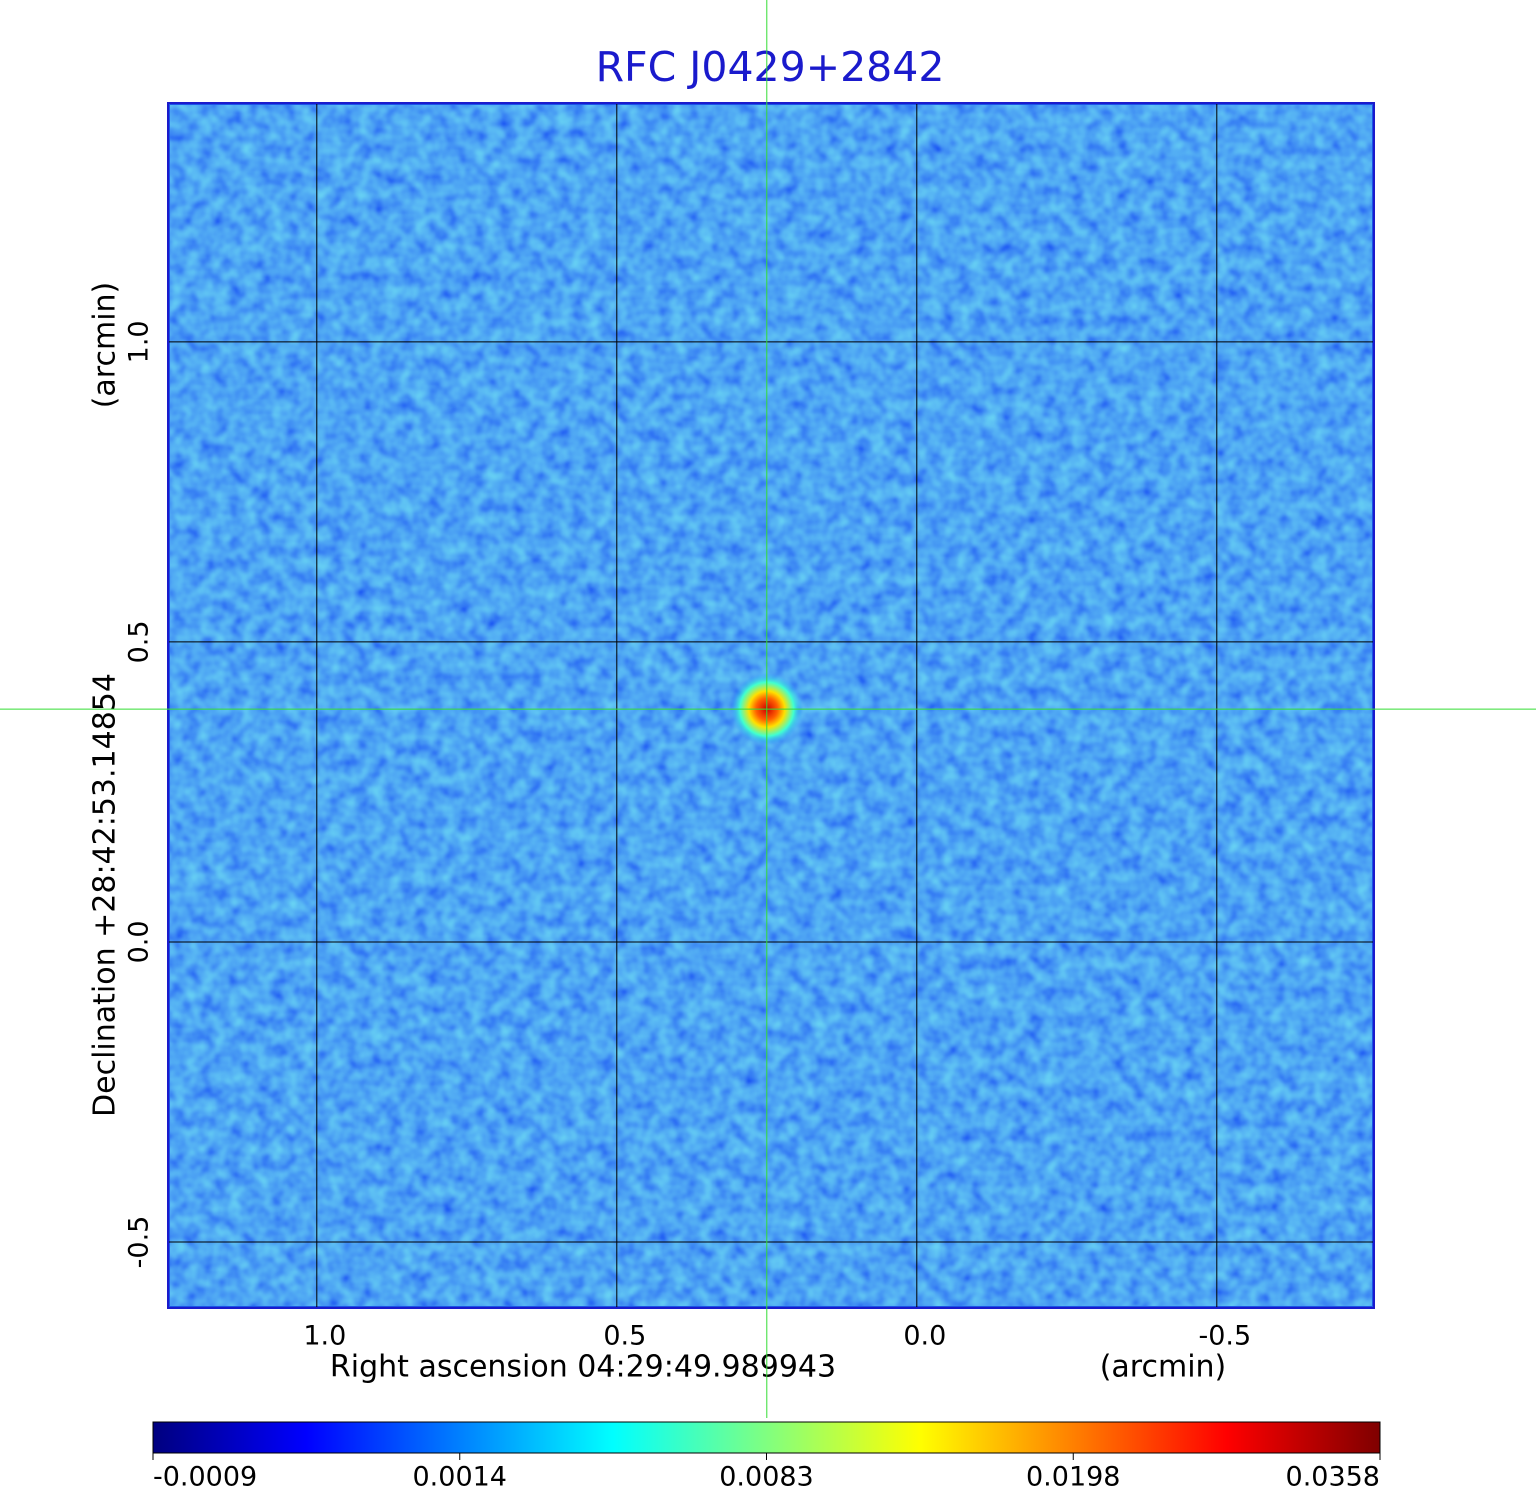 This screenshot has width=1536, height=1511. What do you see at coordinates (105, 895) in the screenshot?
I see `y-axis-label: Declination +28:42:53.14854` at bounding box center [105, 895].